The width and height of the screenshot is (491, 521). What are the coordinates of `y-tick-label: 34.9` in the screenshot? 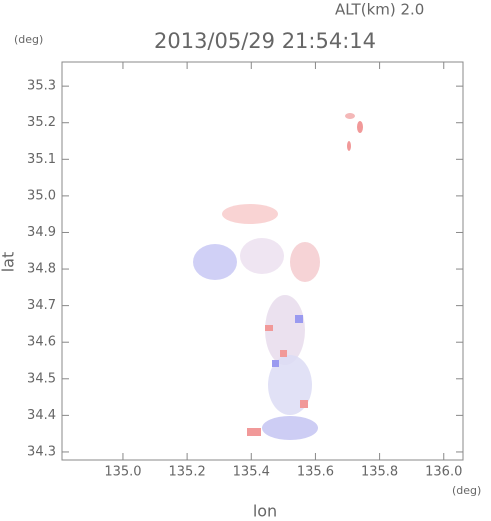 It's located at (41, 232).